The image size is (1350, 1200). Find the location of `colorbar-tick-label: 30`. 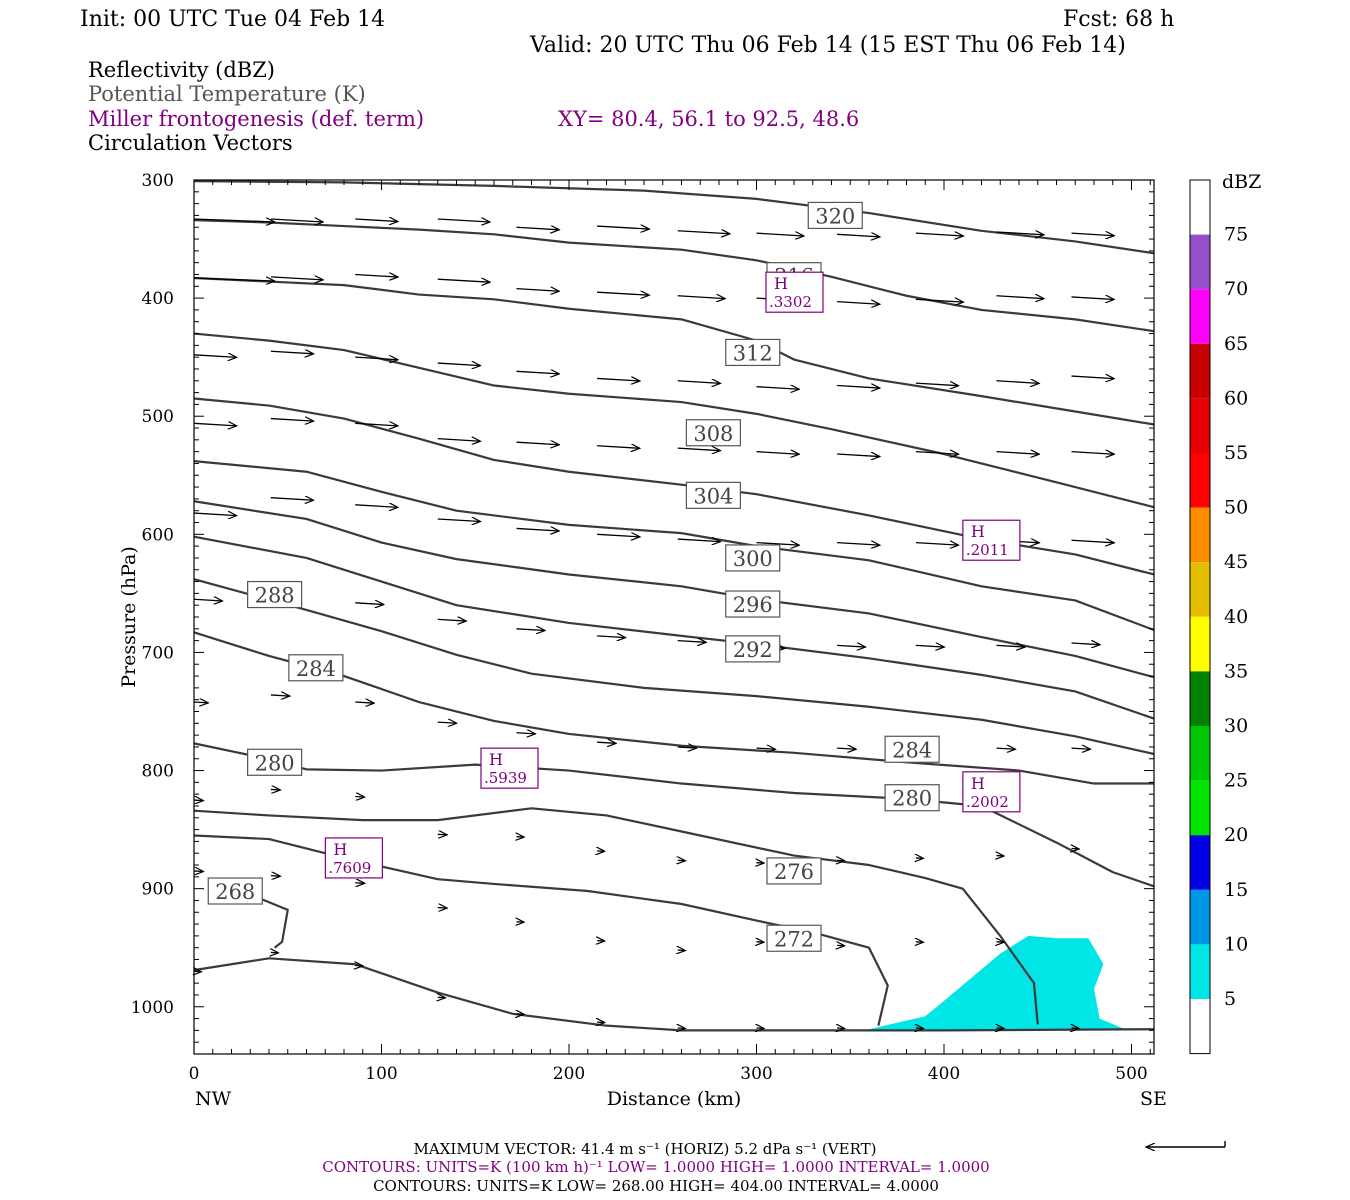

colorbar-tick-label: 30 is located at coordinates (1236, 726).